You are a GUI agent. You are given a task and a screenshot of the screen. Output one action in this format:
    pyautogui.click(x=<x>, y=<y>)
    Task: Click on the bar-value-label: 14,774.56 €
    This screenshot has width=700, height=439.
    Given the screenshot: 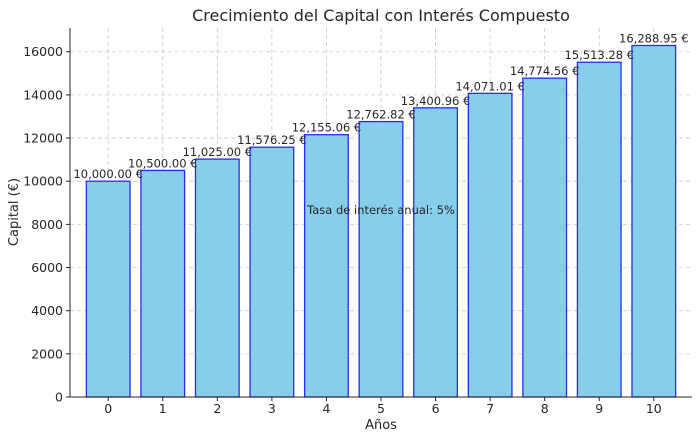 What is the action you would take?
    pyautogui.click(x=545, y=71)
    